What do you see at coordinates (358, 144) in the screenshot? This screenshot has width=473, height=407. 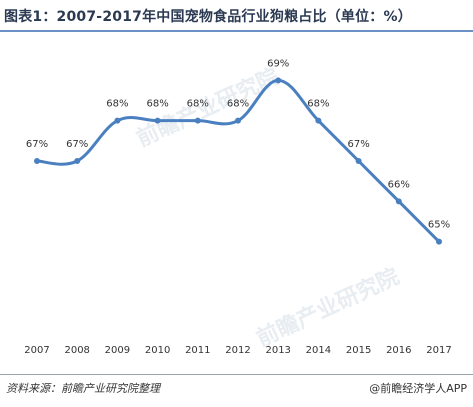 I see `data-label-2015: 67%` at bounding box center [358, 144].